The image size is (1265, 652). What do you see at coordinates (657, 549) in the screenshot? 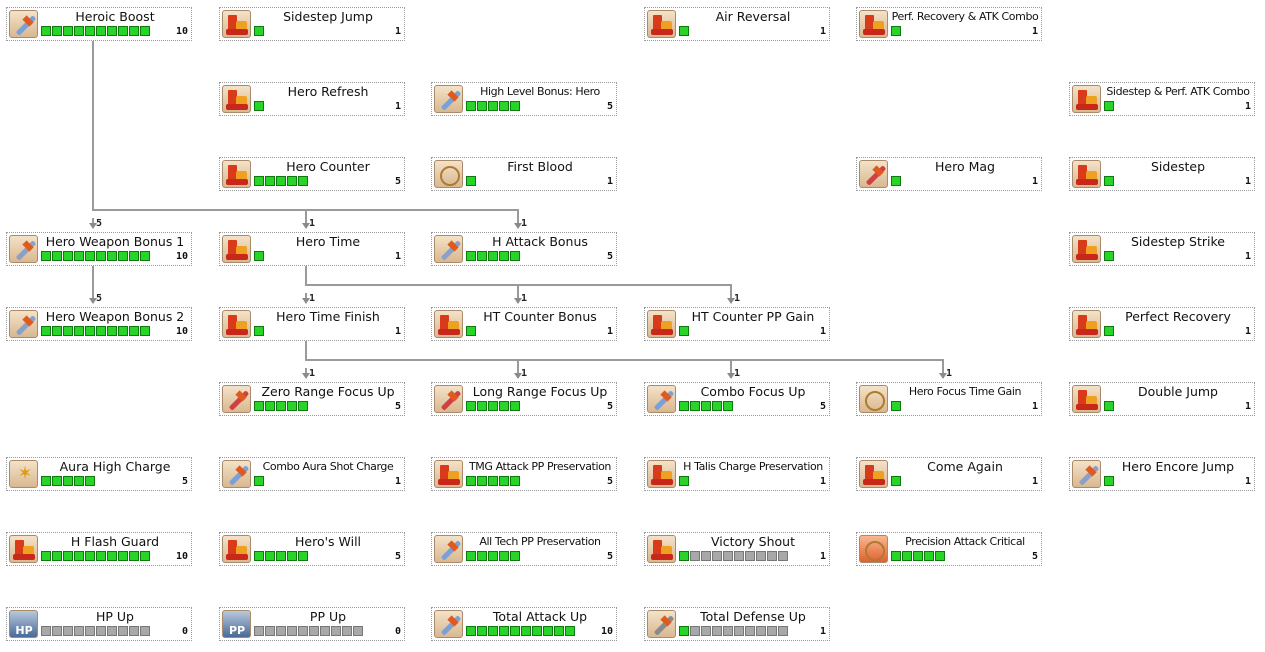
I see `victory-shout-shape-a` at bounding box center [657, 549].